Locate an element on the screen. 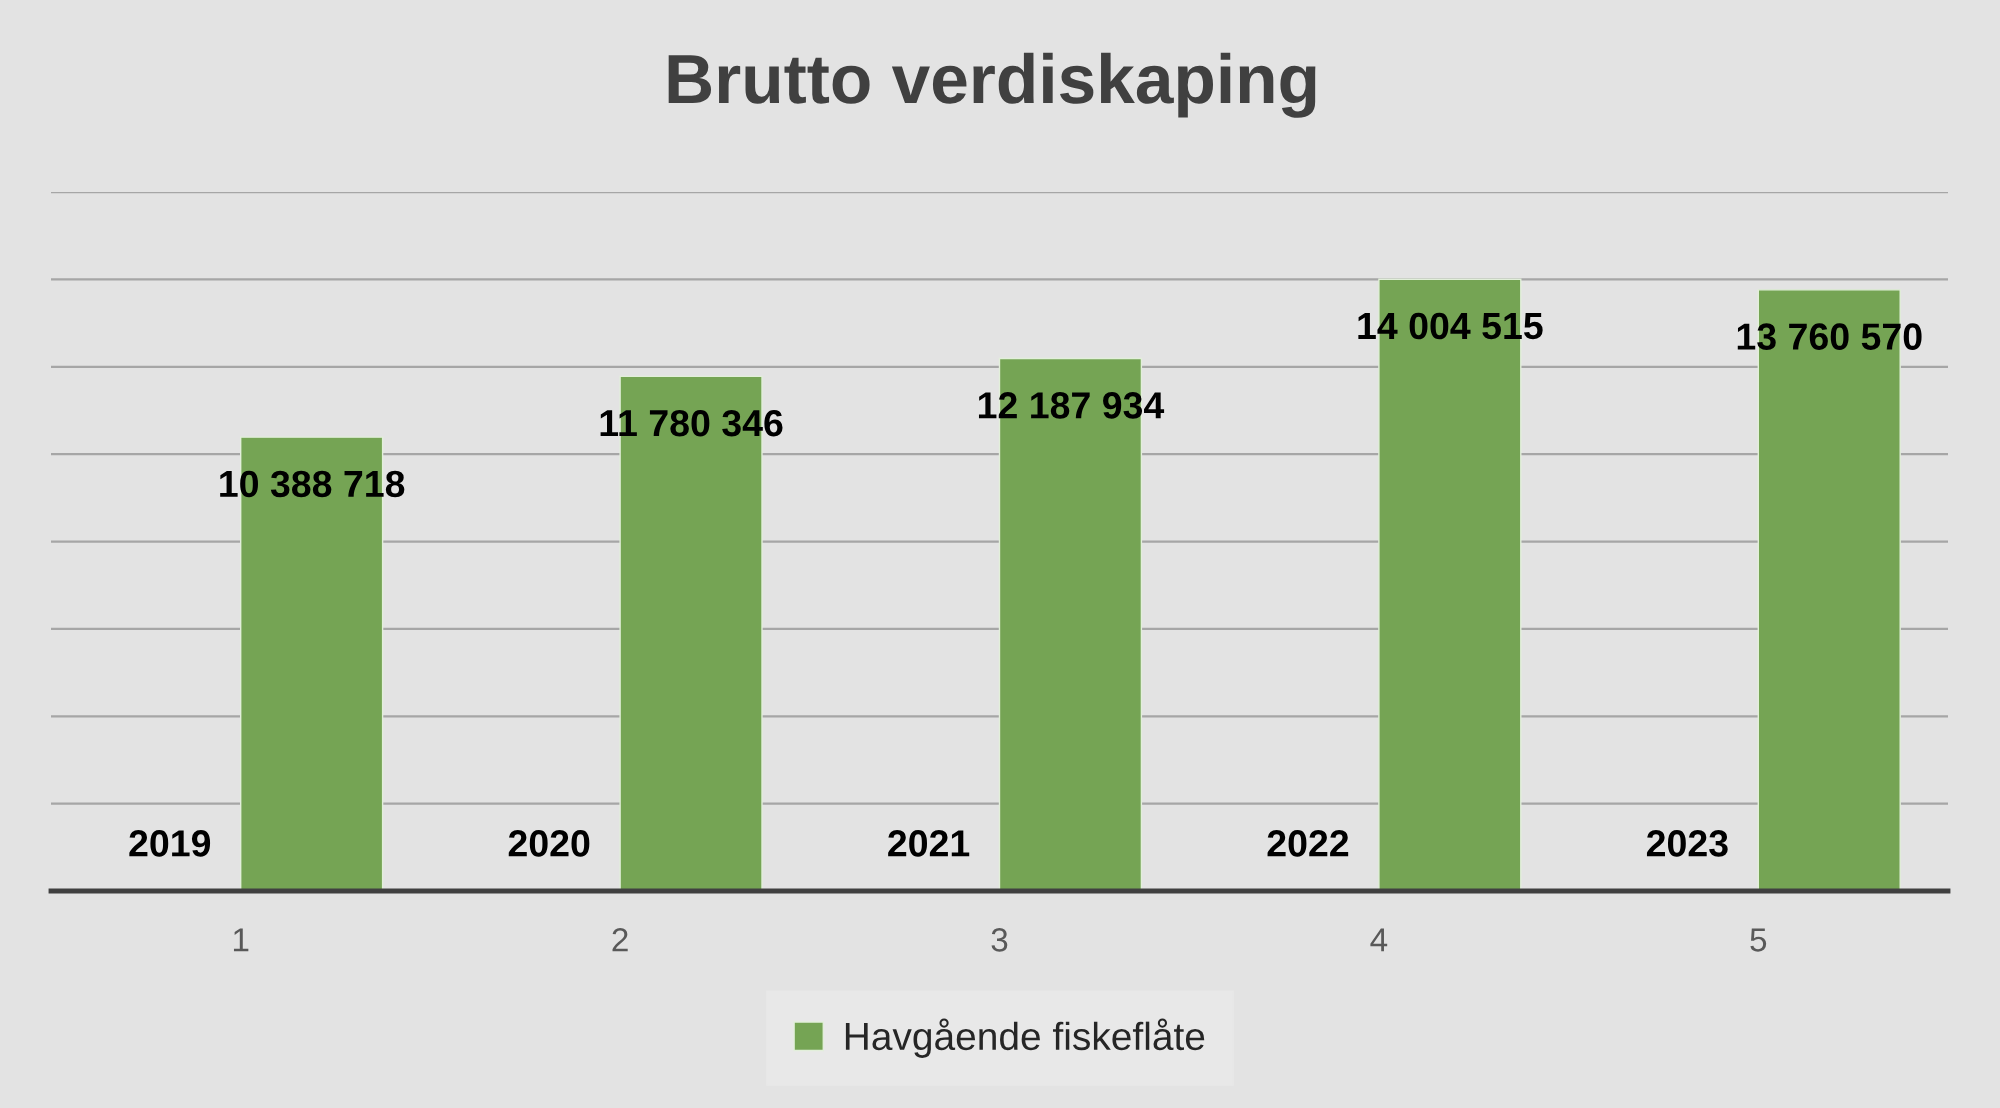 Image resolution: width=2000 pixels, height=1108 pixels. annotation: 2021 is located at coordinates (929, 843).